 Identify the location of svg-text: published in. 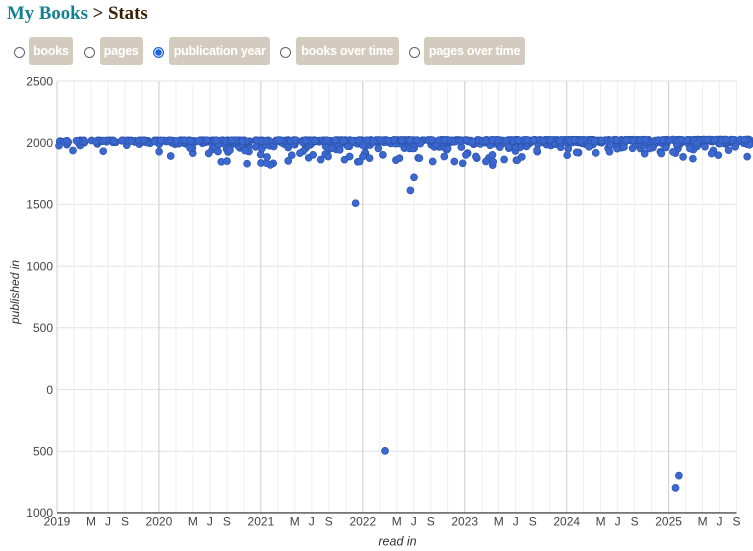
(15, 292).